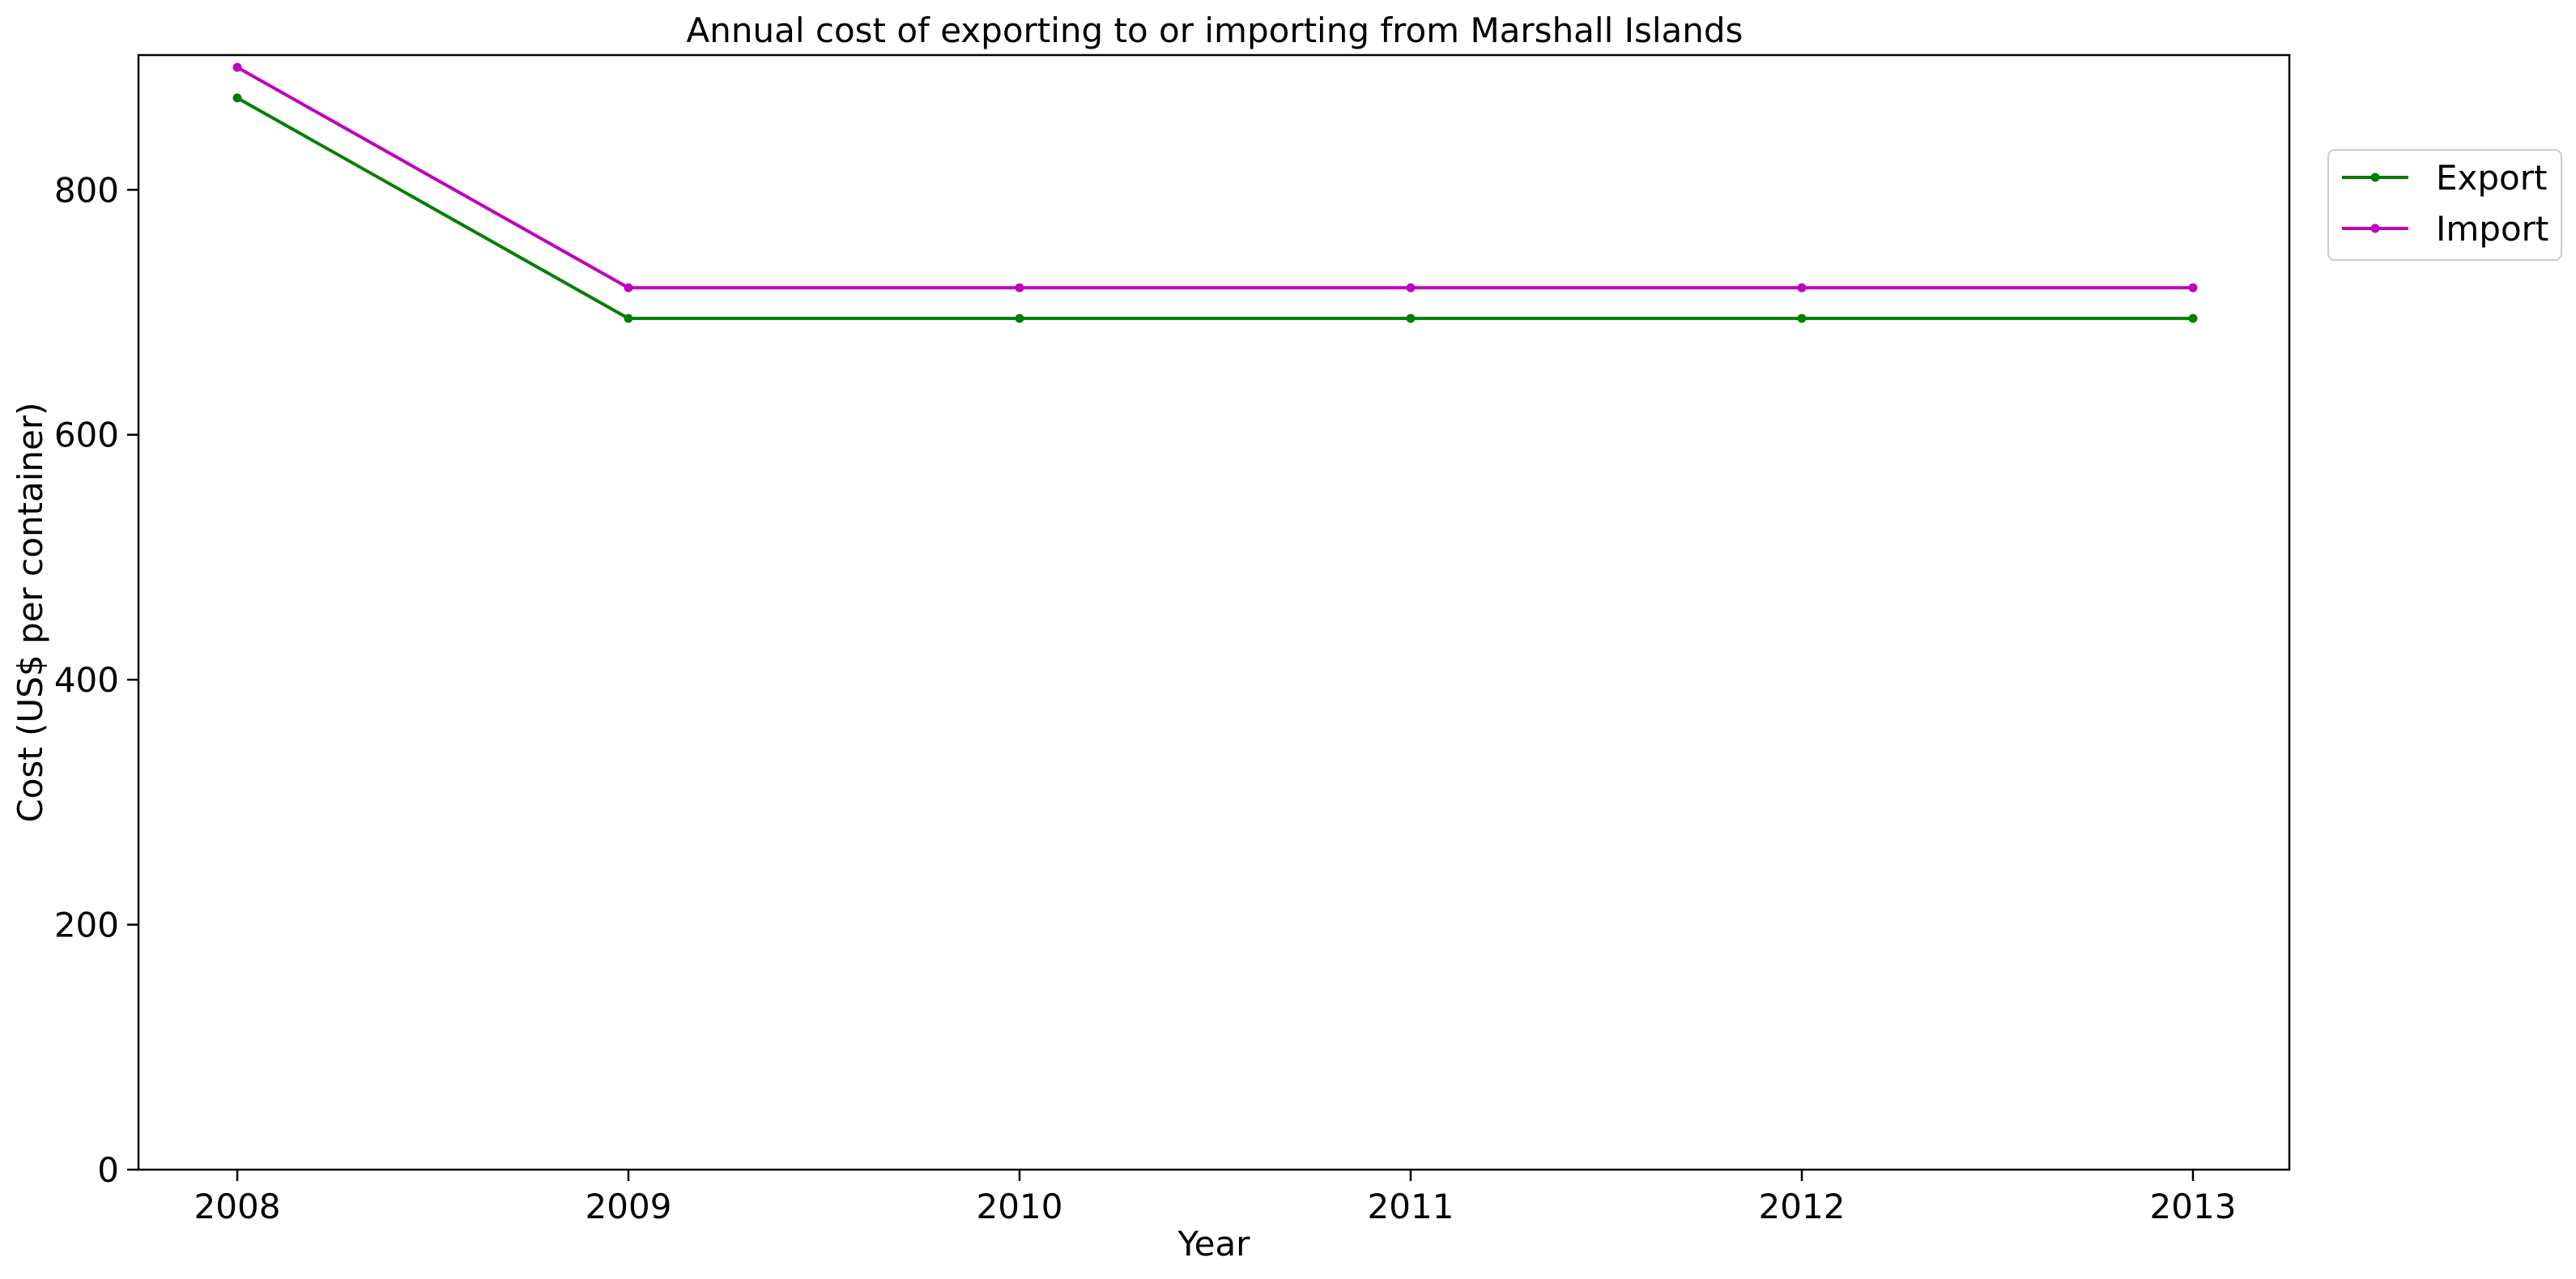 Image resolution: width=2576 pixels, height=1279 pixels. What do you see at coordinates (1215, 1198) in the screenshot?
I see `x-axis: 2008 2009 2010 2011 2012 2013` at bounding box center [1215, 1198].